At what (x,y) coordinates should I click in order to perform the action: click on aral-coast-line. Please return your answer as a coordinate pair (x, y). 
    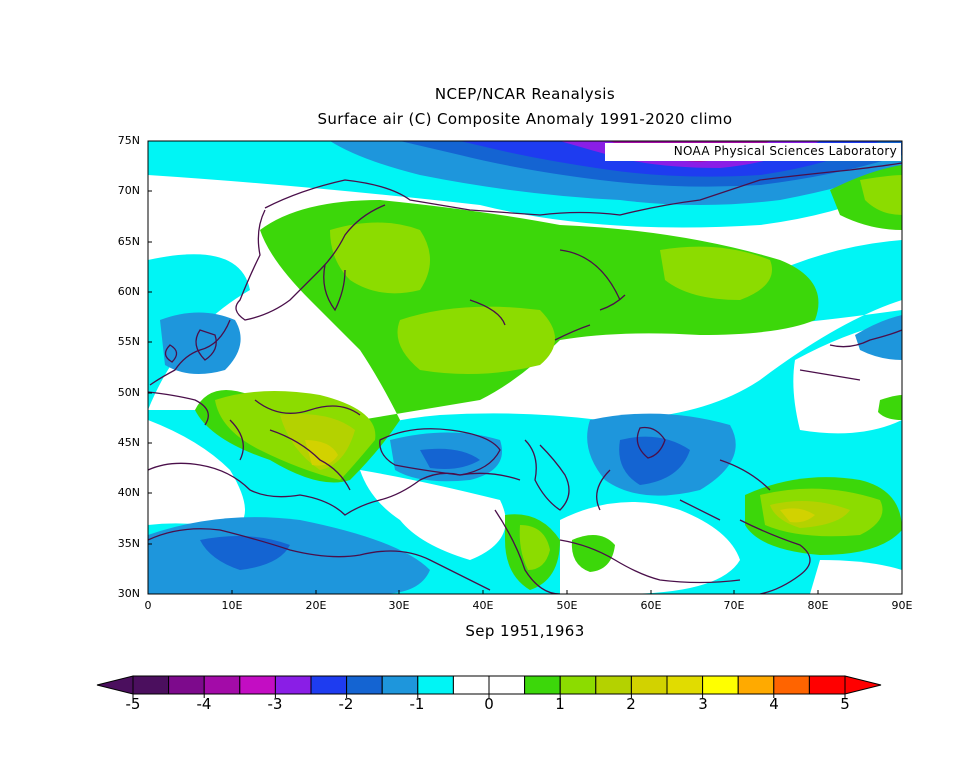
    Looking at the image, I should click on (651, 442).